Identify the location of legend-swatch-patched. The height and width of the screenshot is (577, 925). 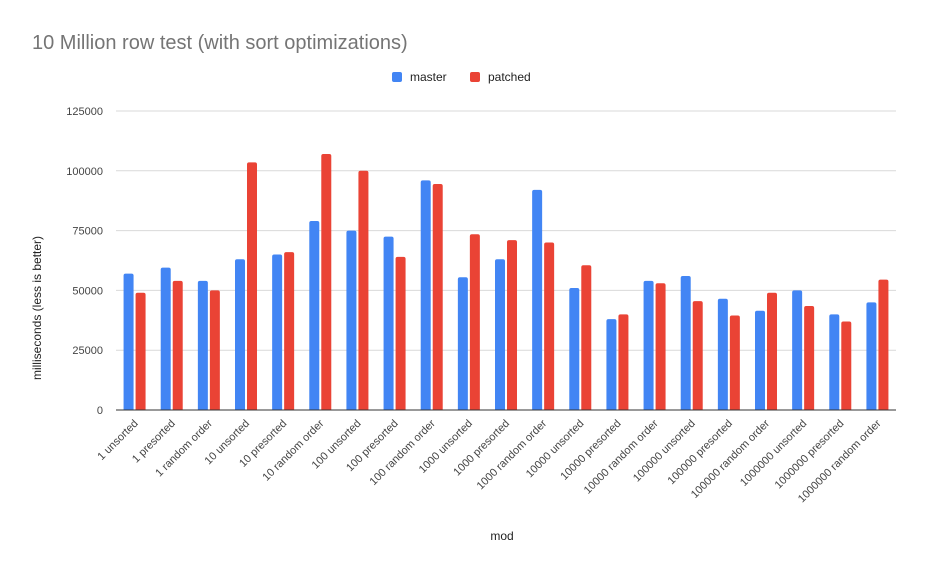
(475, 77).